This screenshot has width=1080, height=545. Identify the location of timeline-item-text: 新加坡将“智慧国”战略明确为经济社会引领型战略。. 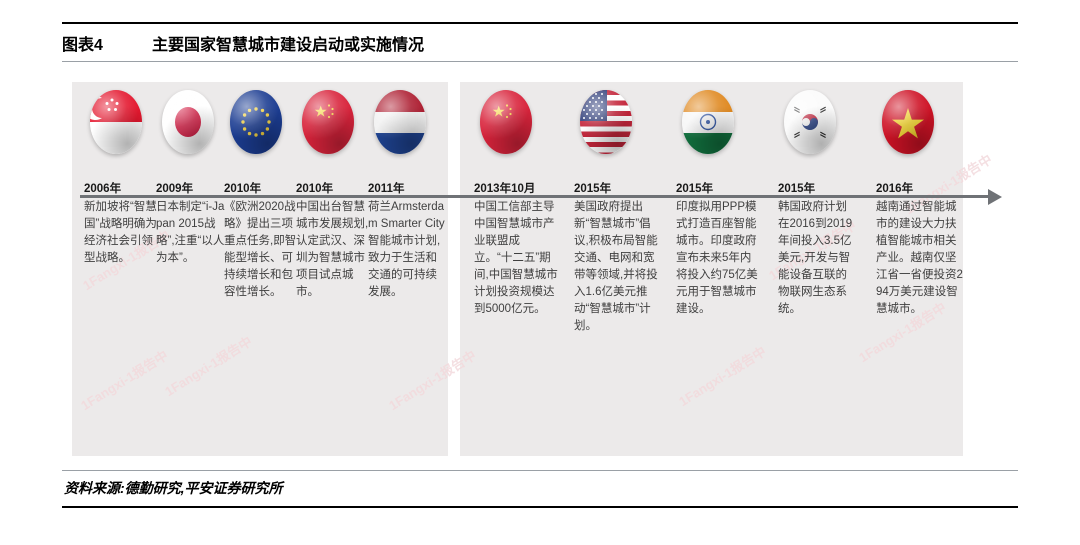
(120, 233).